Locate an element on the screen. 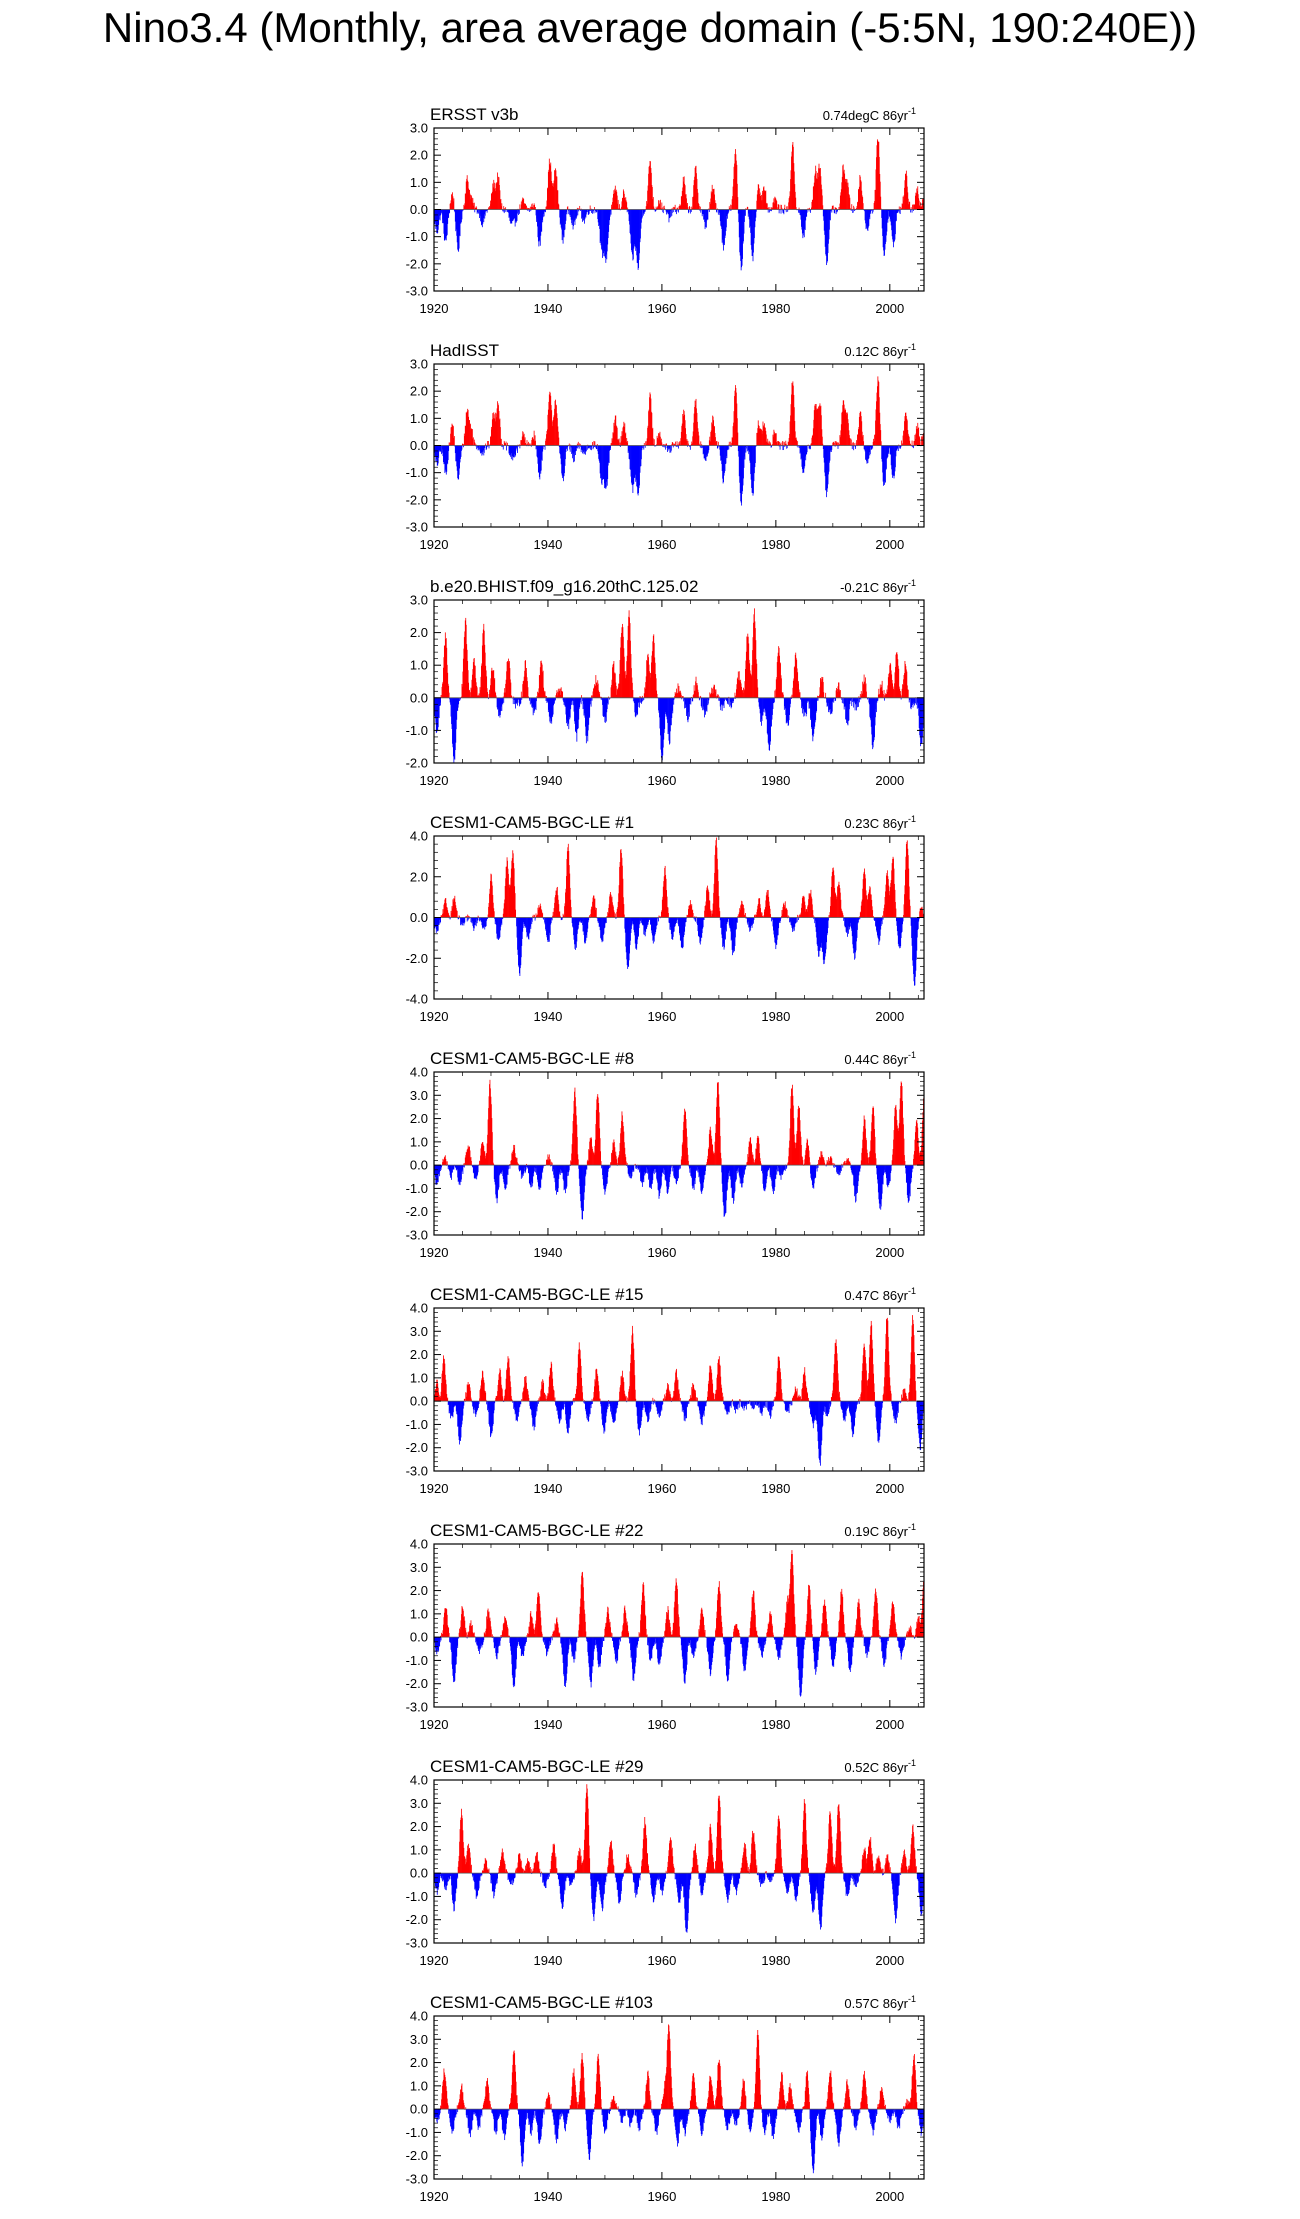 This screenshot has width=1300, height=2219. x-tick-label: 1980 is located at coordinates (775, 1016).